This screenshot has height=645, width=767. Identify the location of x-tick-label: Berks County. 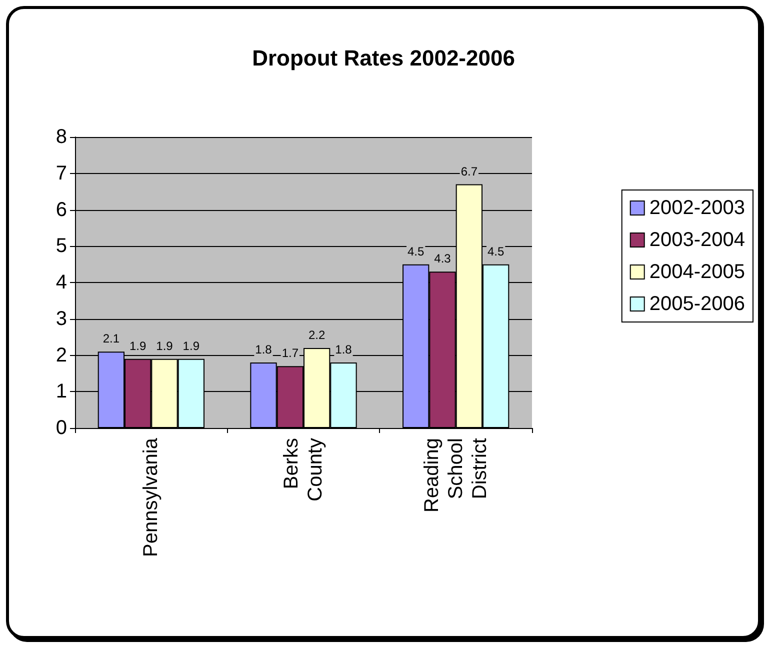
(303, 470).